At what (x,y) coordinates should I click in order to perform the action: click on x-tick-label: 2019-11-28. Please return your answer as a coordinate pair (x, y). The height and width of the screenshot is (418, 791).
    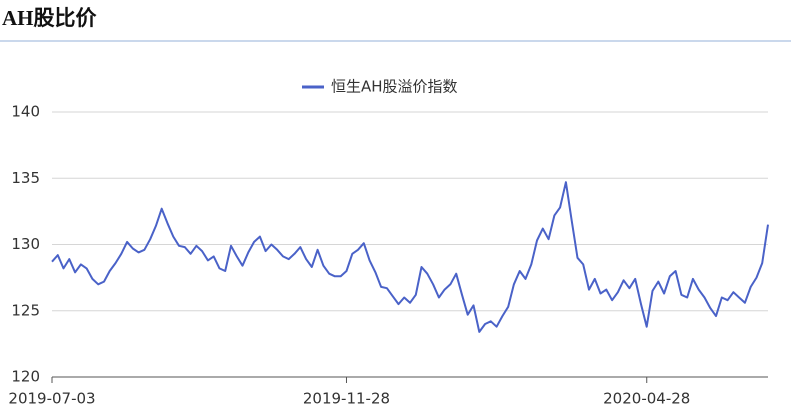
    Looking at the image, I should click on (346, 399).